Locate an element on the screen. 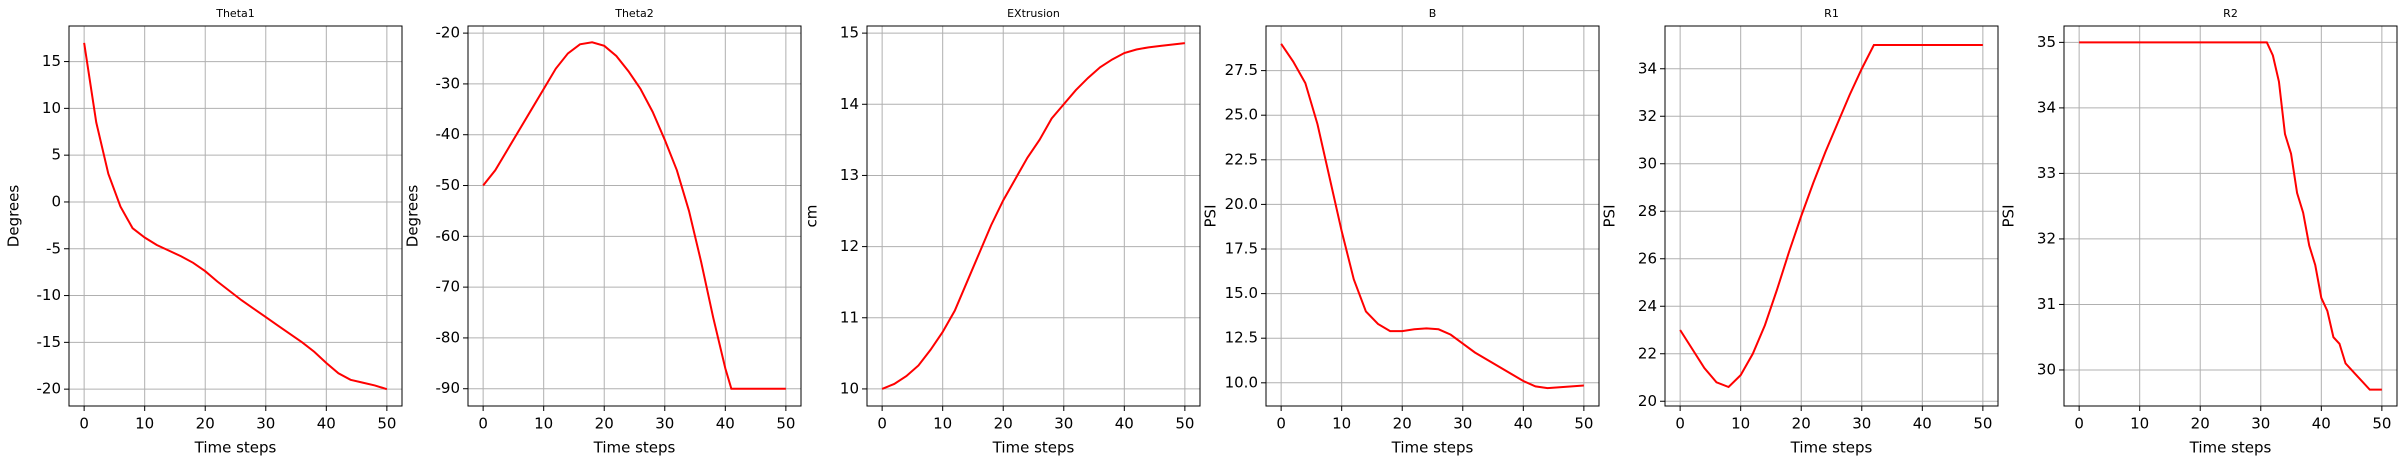 This screenshot has width=2403, height=464. y-tick-label: 13 is located at coordinates (849, 175).